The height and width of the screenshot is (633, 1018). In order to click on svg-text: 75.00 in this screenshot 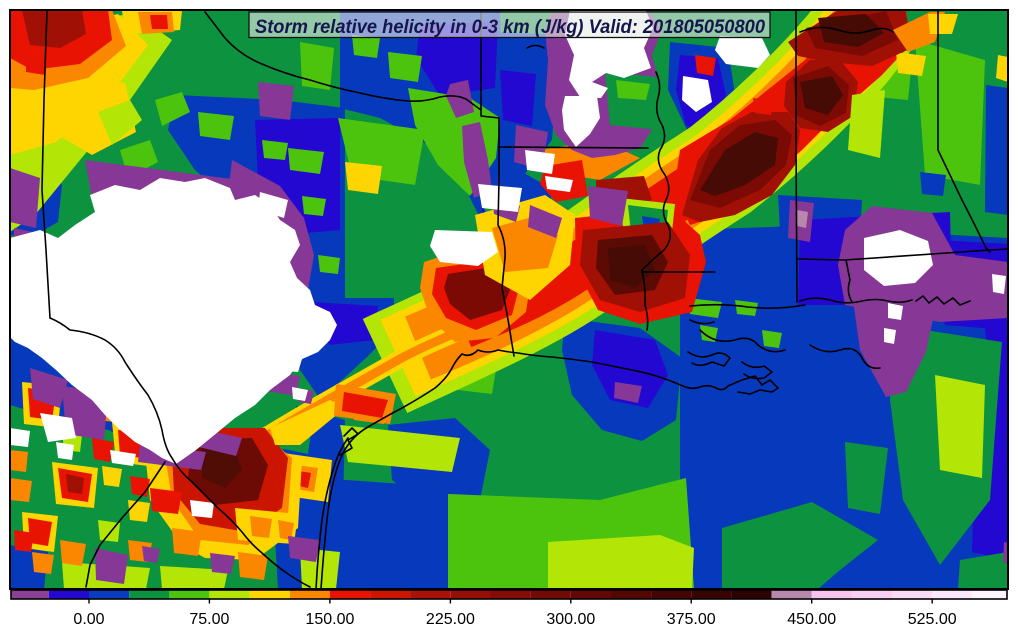, I will do `click(209, 619)`.